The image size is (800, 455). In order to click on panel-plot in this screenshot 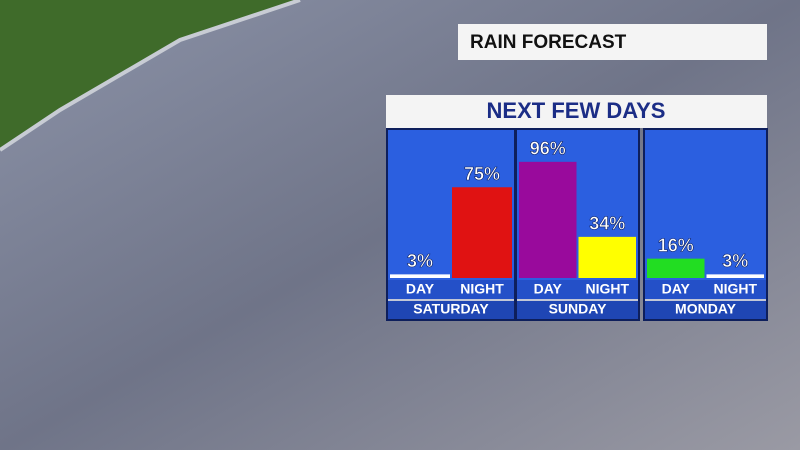, I will do `click(705, 205)`.